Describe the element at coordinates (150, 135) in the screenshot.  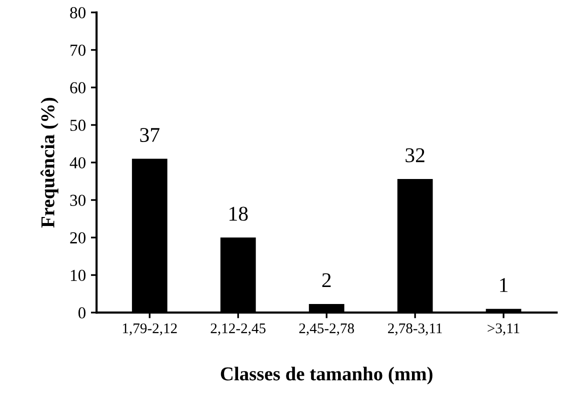
I see `annotation: 37` at that location.